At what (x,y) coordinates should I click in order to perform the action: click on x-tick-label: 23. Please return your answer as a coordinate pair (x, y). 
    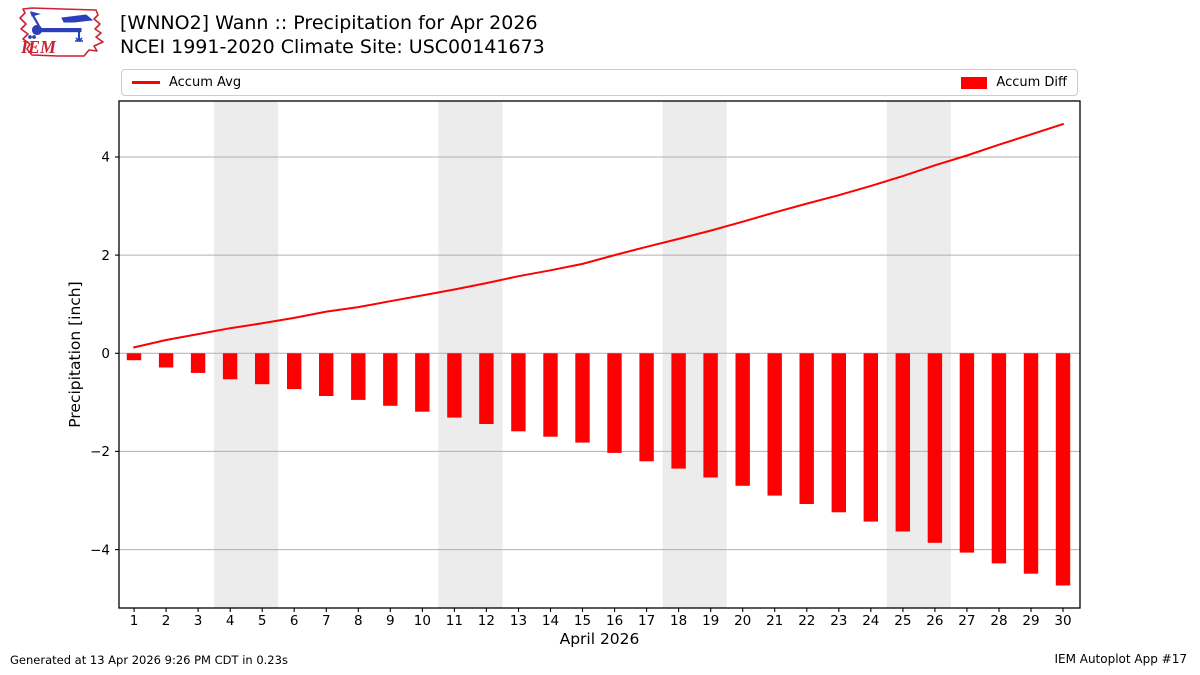
    Looking at the image, I should click on (838, 621).